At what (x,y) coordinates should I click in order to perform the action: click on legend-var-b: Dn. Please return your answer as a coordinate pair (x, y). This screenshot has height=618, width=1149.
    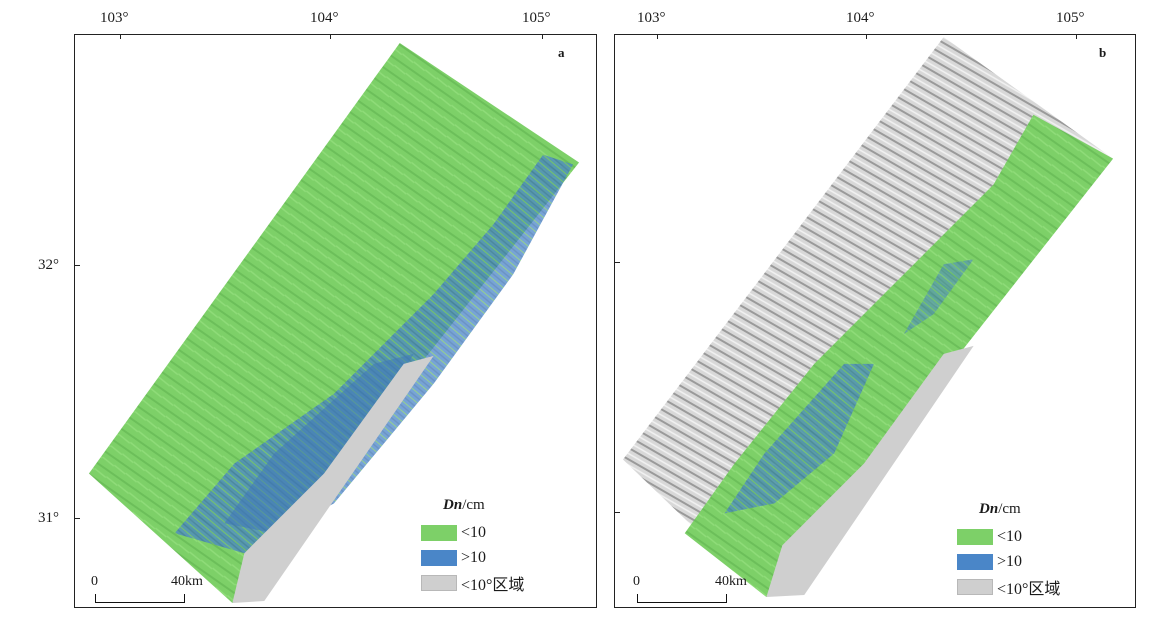
    Looking at the image, I should click on (989, 509).